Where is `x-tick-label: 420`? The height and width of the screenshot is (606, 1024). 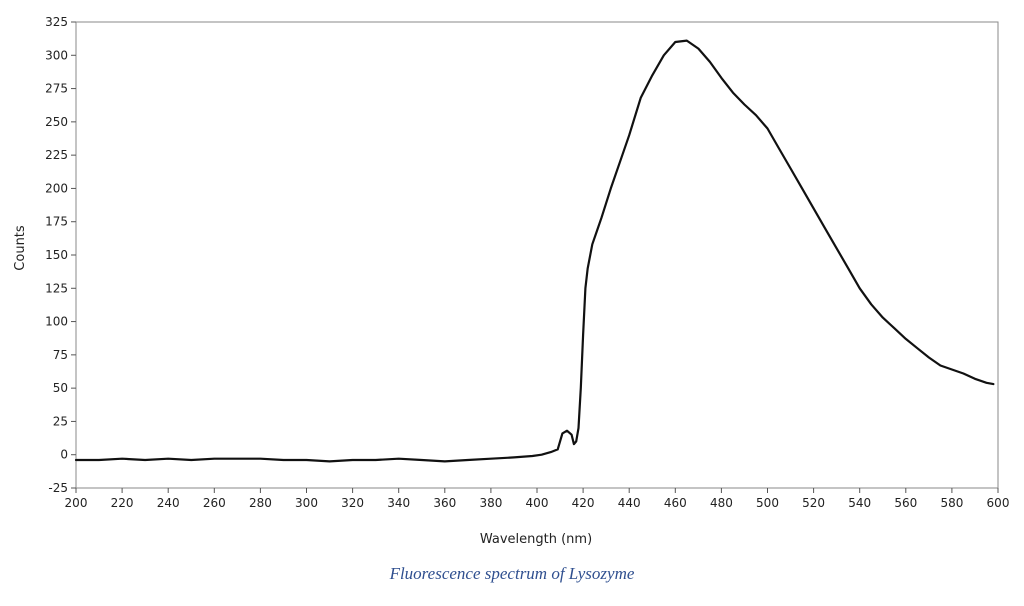
x-tick-label: 420 is located at coordinates (583, 503).